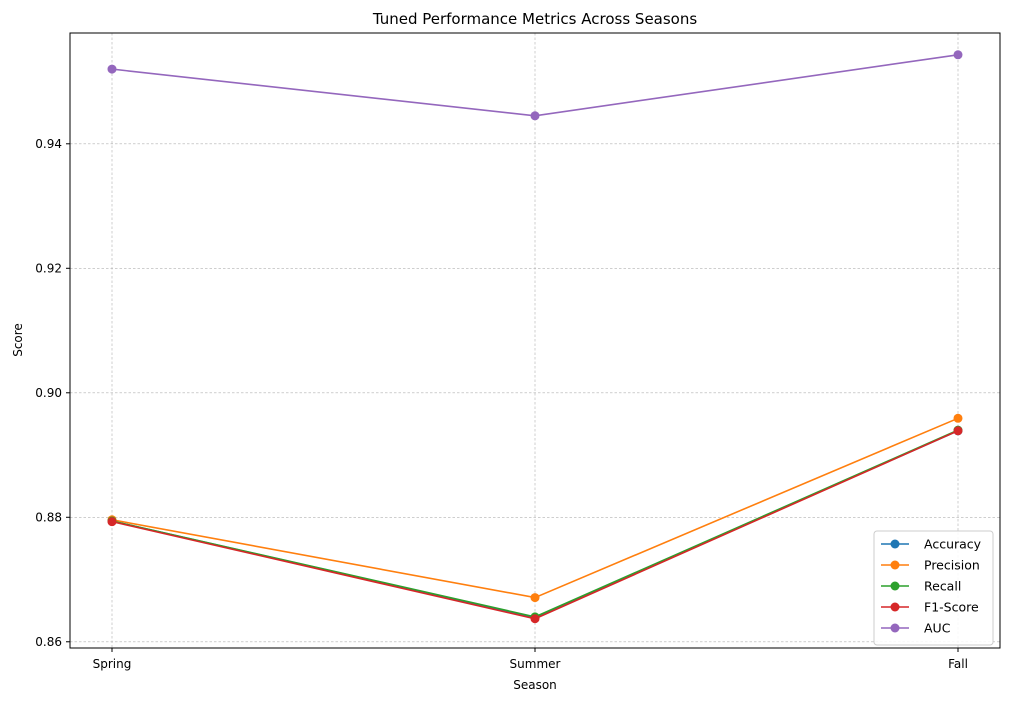  Describe the element at coordinates (535, 85) in the screenshot. I see `series-auc` at that location.